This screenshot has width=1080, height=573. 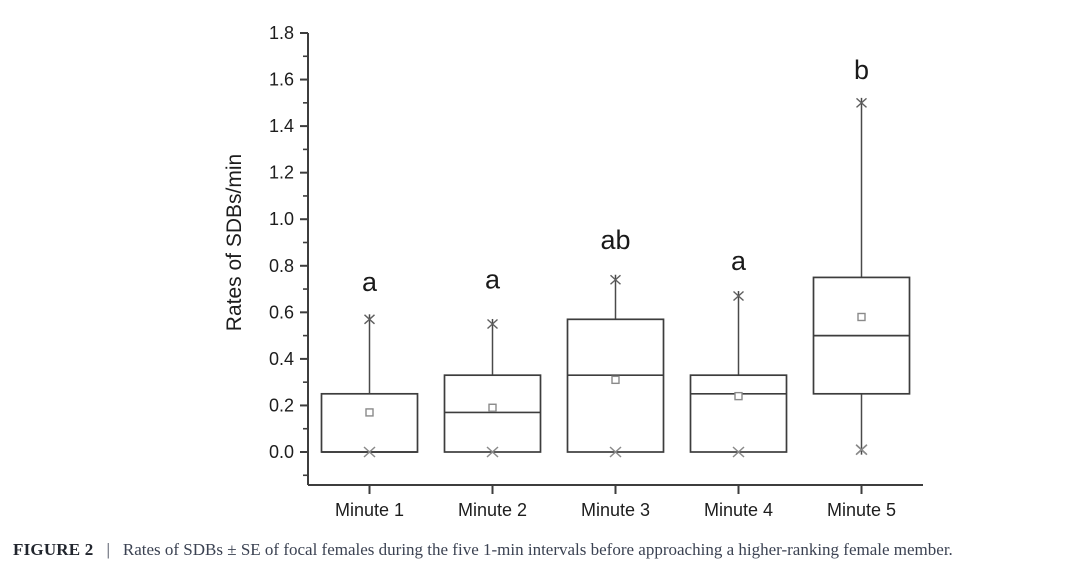 What do you see at coordinates (281, 173) in the screenshot?
I see `y-tick-label: 1.2` at bounding box center [281, 173].